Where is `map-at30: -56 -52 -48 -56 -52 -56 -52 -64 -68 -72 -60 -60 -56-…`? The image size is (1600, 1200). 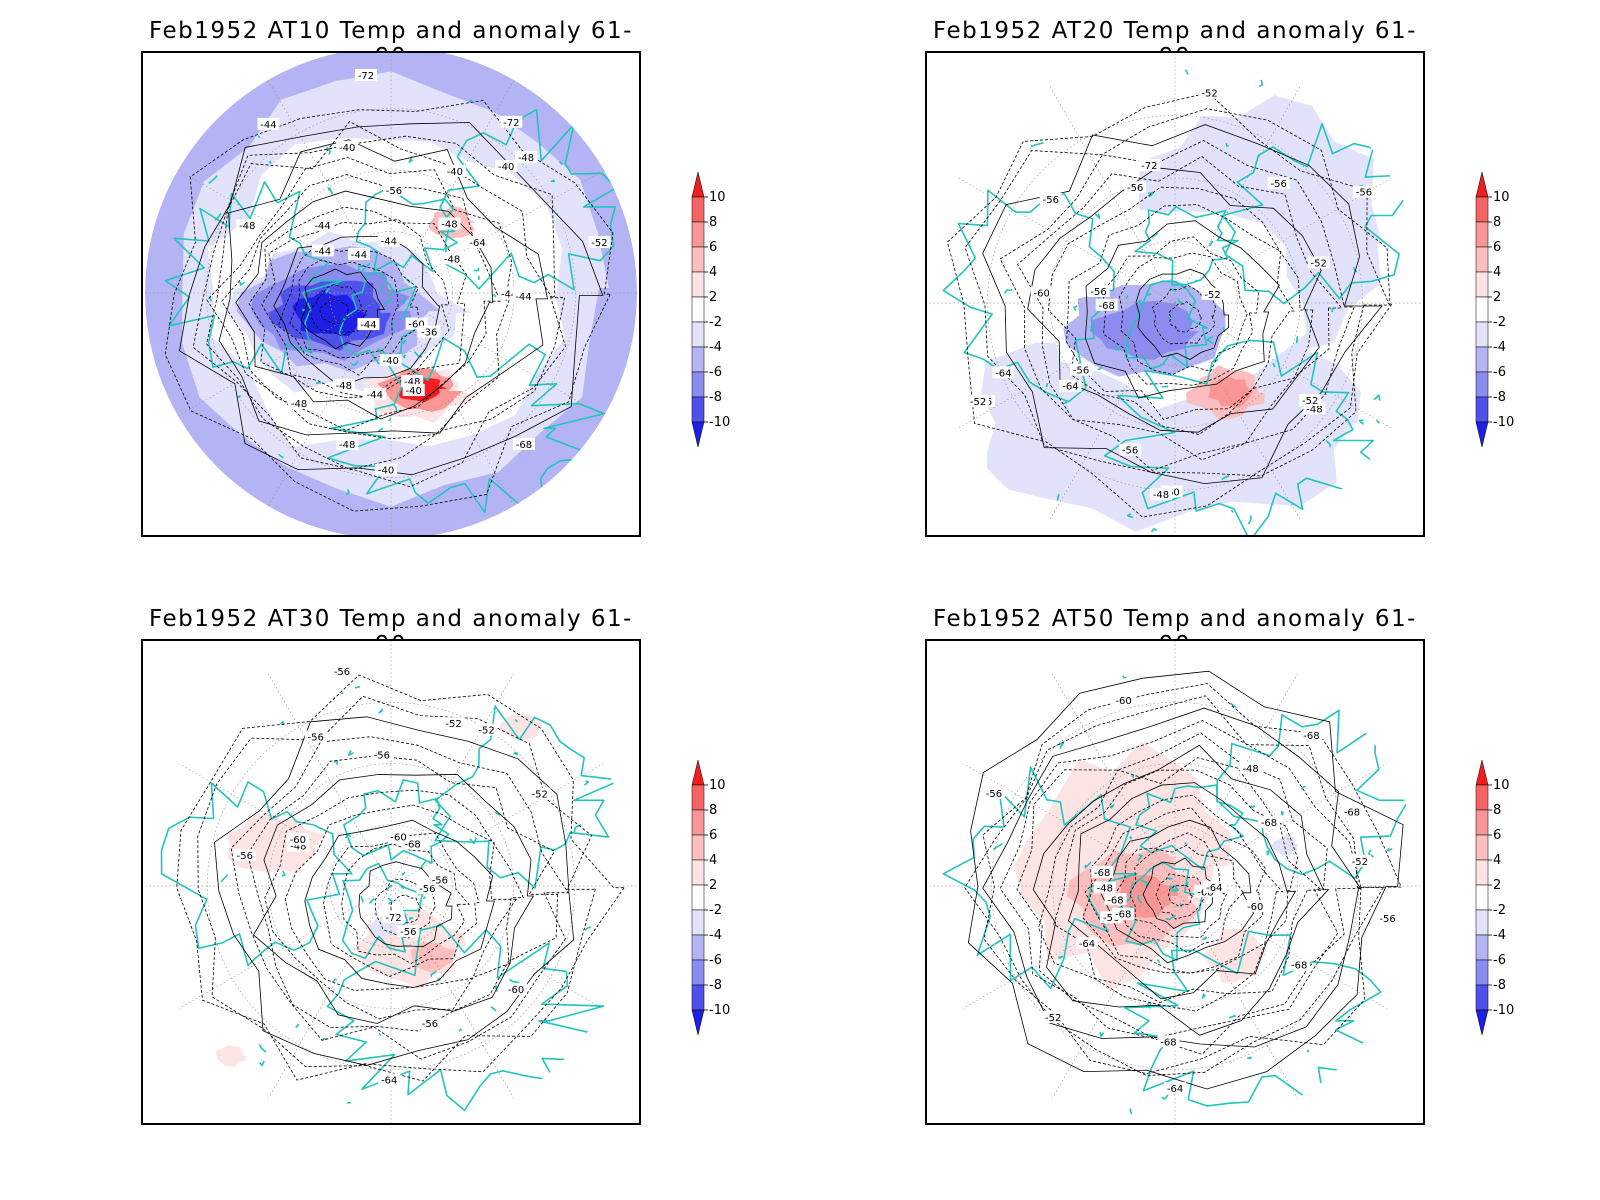 map-at30: -56 -52 -48 -56 -52 -56 -52 -64 -68 -72 -60 -60 -56-… is located at coordinates (391, 882).